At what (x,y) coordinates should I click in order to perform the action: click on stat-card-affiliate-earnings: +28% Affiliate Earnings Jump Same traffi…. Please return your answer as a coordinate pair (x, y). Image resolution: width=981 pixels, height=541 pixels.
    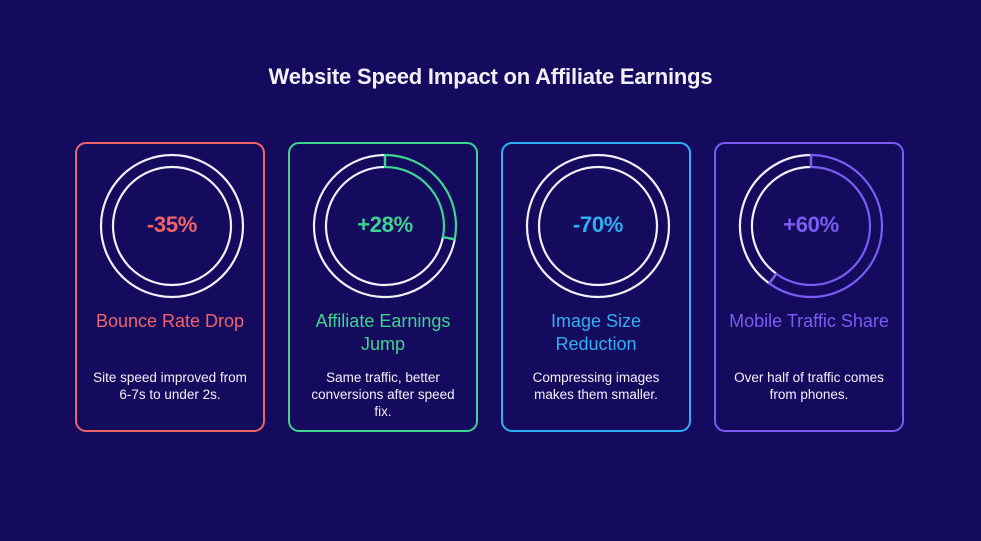
    Looking at the image, I should click on (383, 287).